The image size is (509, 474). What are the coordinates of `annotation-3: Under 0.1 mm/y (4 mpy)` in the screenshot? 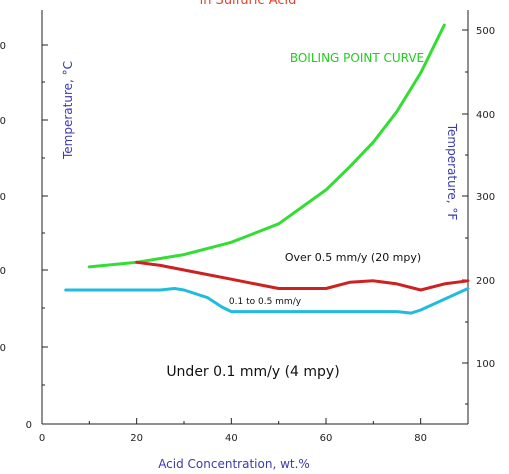 It's located at (252, 372).